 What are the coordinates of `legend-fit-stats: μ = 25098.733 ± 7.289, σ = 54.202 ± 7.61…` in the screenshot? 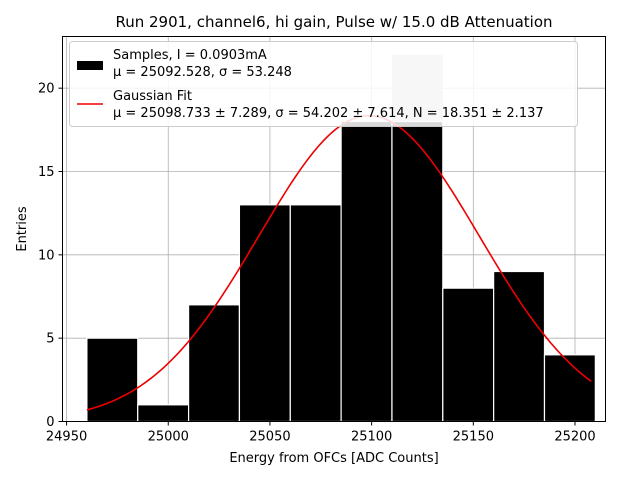 It's located at (328, 113).